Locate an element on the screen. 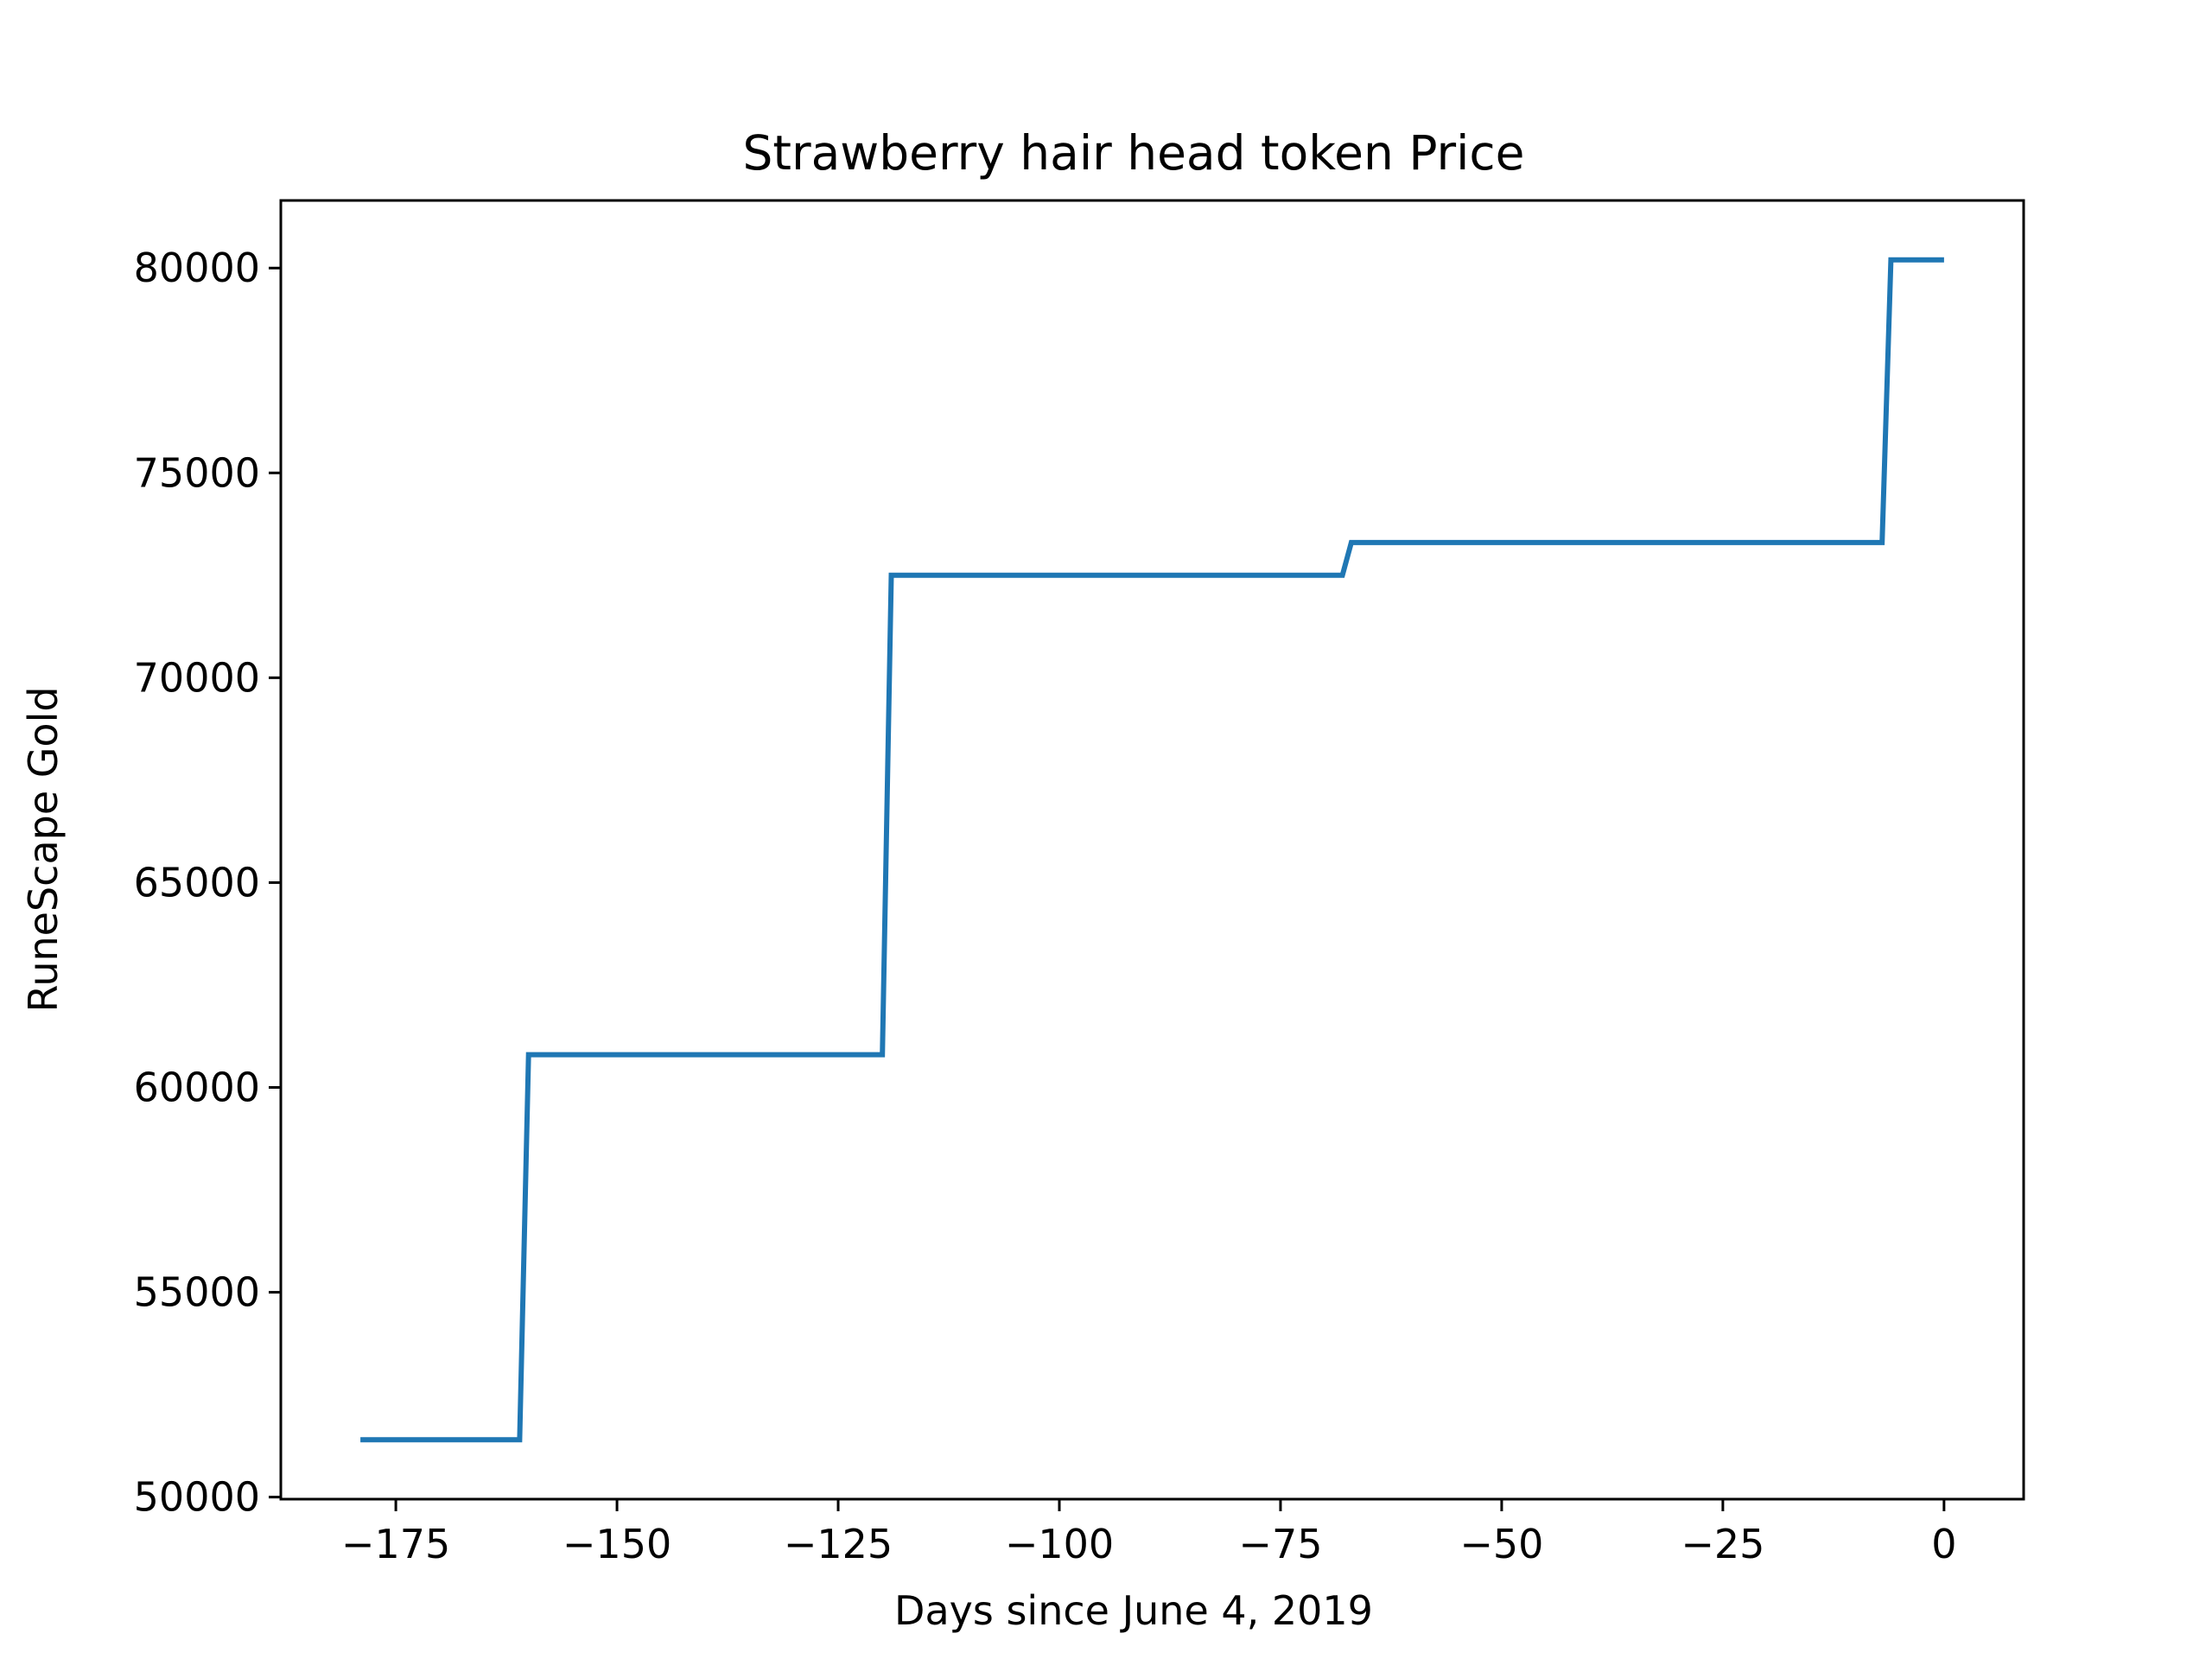 This screenshot has height=1659, width=2212. x-tick-label: −25 is located at coordinates (1722, 1544).